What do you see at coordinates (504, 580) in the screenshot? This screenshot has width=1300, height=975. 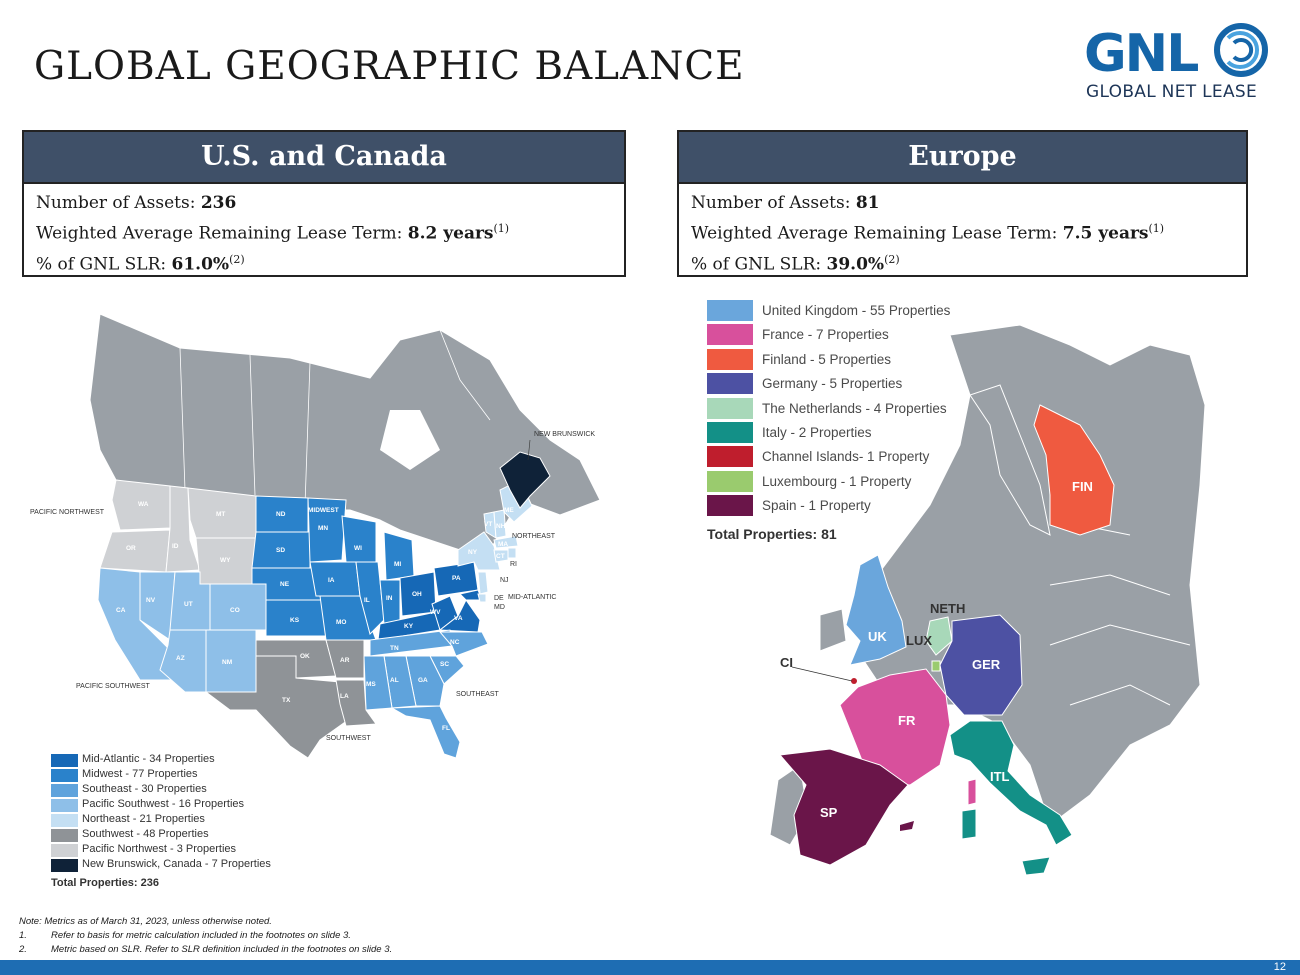 I see `label-nj: NJ` at bounding box center [504, 580].